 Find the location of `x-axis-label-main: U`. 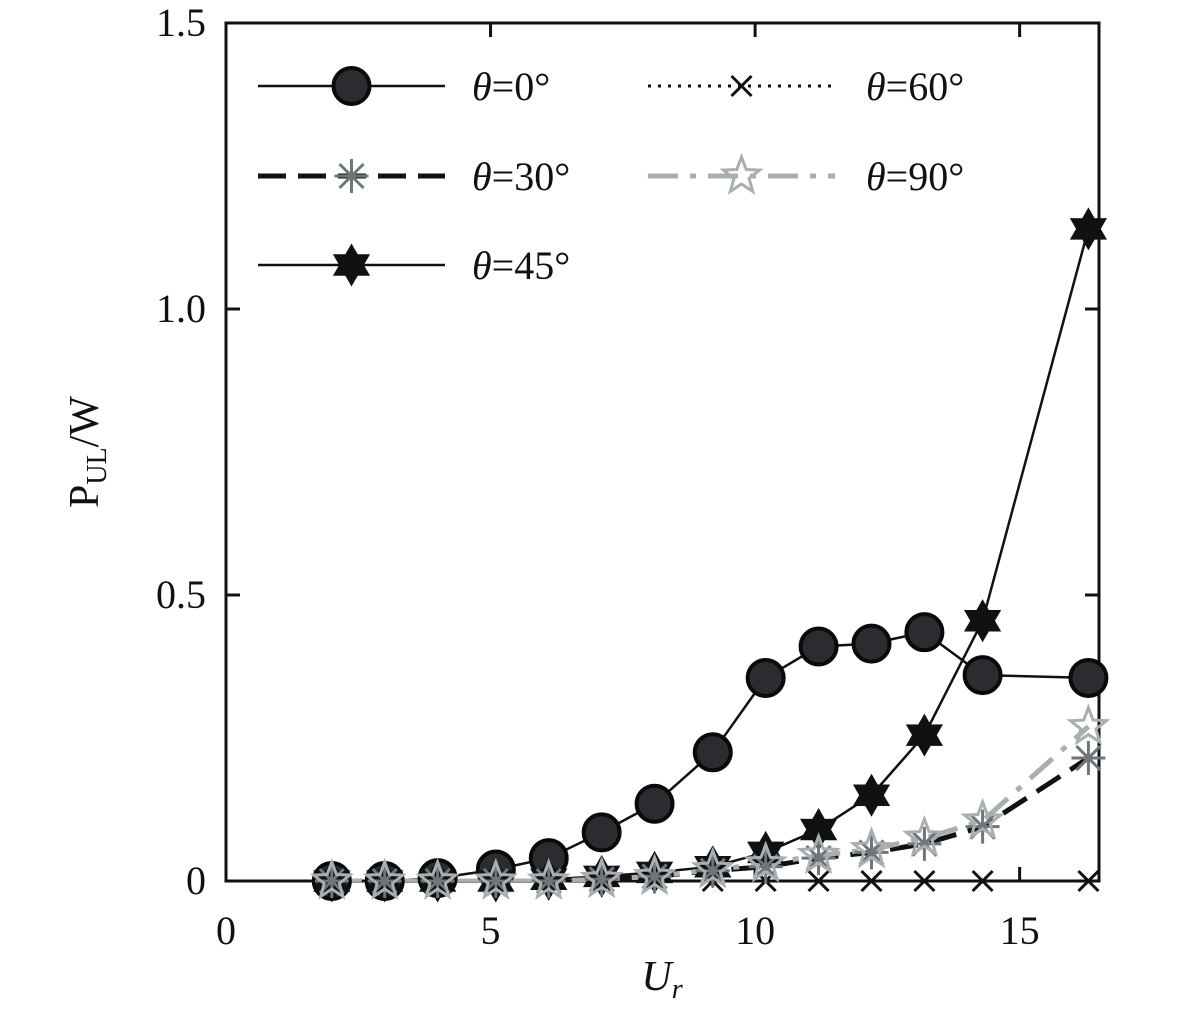

x-axis-label-main: U is located at coordinates (657, 977).